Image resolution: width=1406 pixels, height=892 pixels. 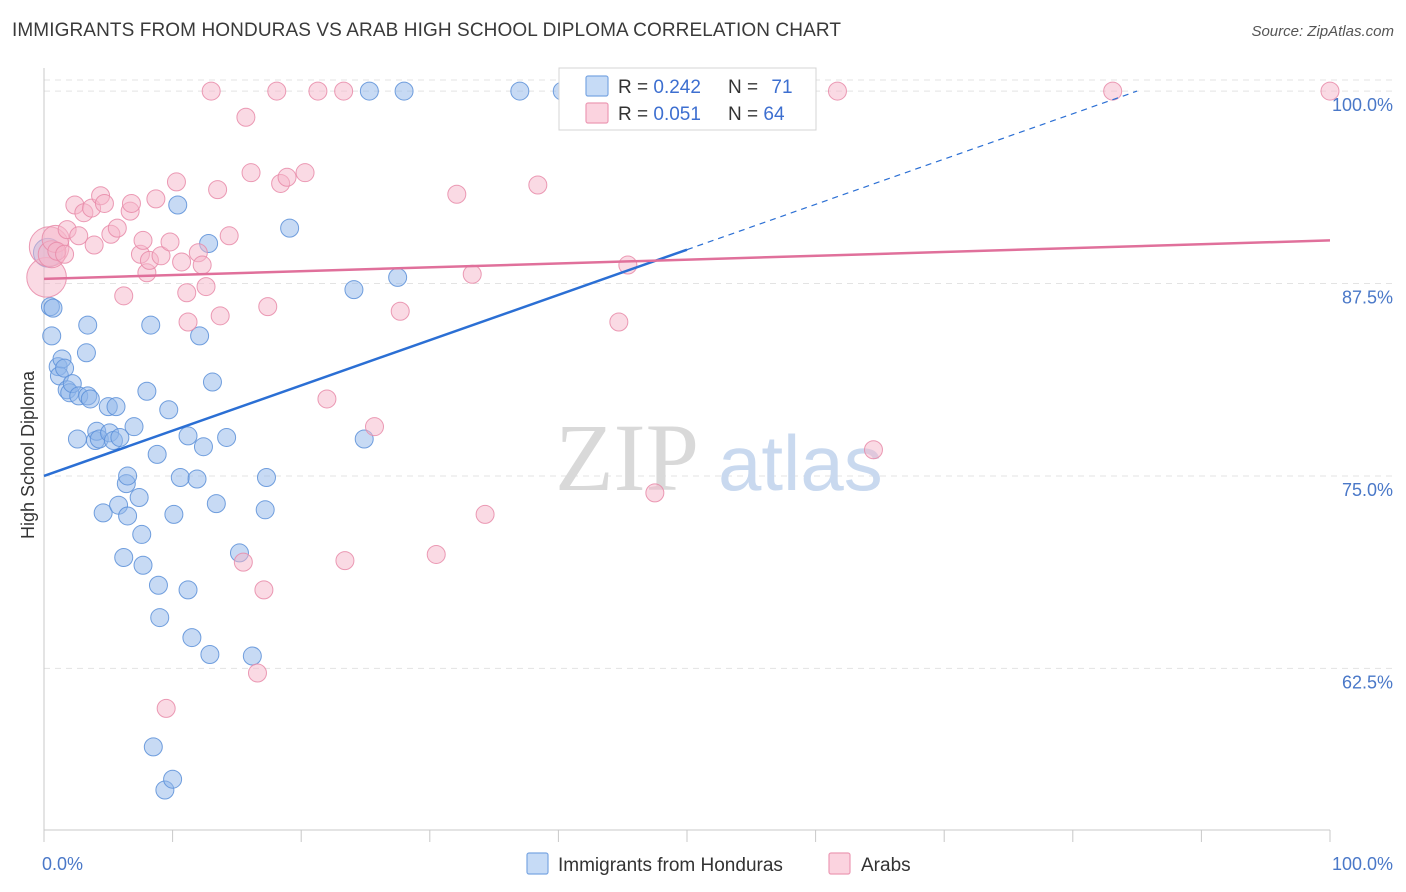 I want to click on bottom-legend-label-arabs: Arabs, so click(x=886, y=865).